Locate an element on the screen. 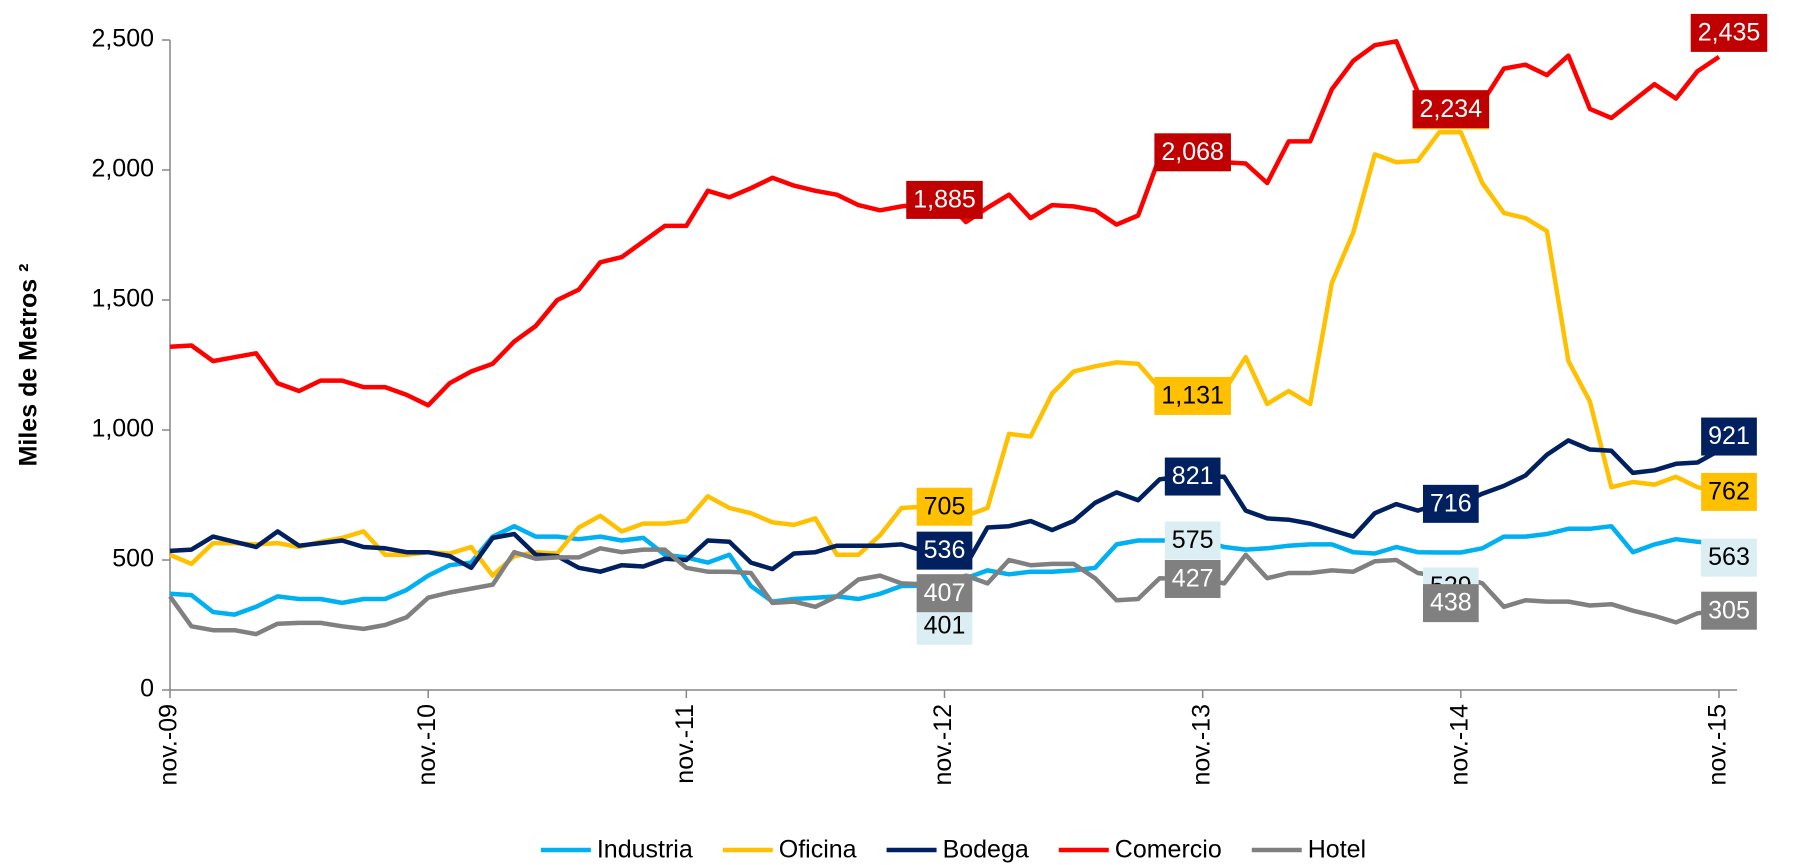  legend-label: Oficina is located at coordinates (818, 850).